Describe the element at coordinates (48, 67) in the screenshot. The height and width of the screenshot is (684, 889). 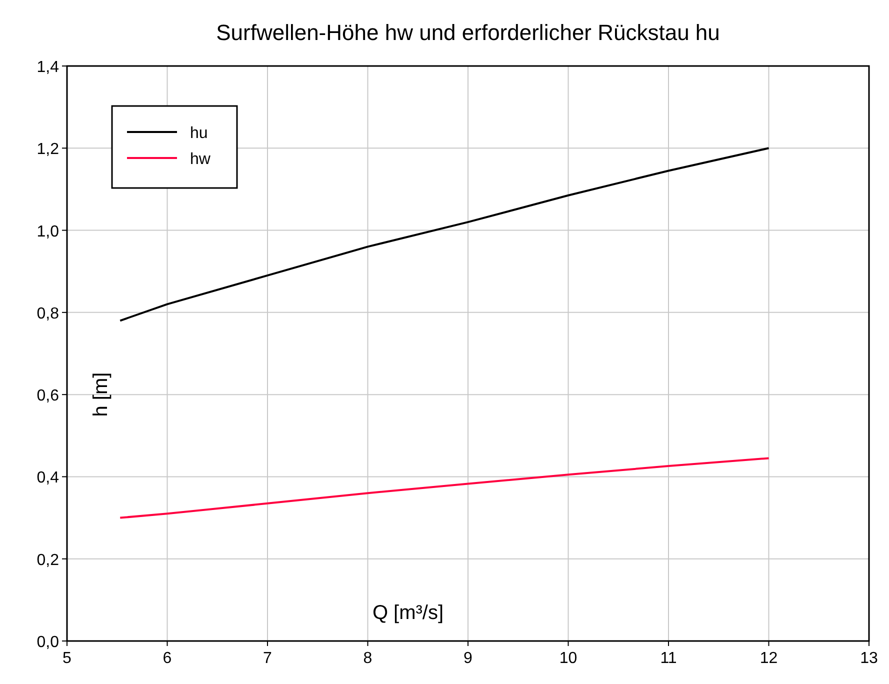
I see `y-tick-label: 1,4` at that location.